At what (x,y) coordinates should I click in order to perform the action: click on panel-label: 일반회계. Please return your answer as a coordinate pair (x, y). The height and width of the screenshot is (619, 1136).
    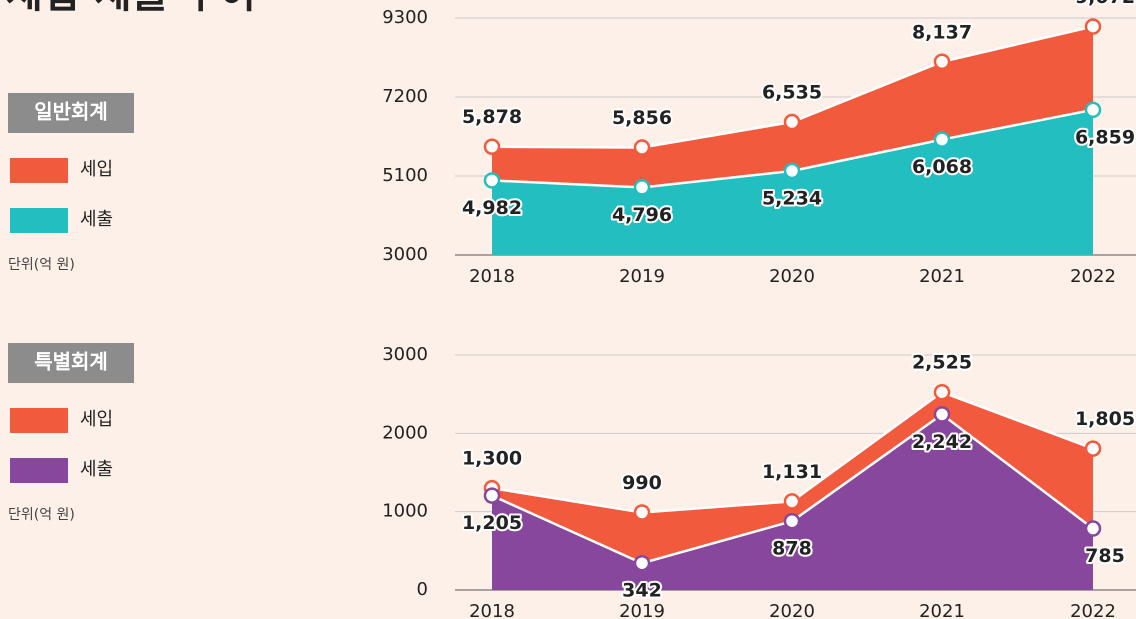
    Looking at the image, I should click on (71, 112).